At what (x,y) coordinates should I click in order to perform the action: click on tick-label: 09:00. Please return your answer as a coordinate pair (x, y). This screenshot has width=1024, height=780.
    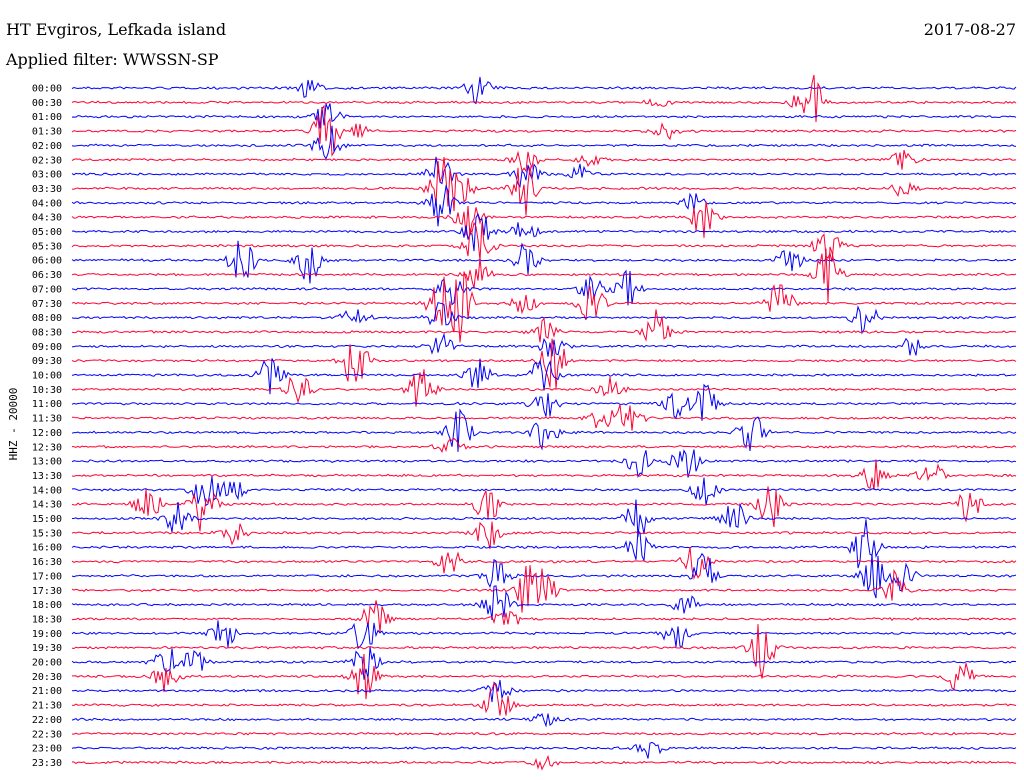
    Looking at the image, I should click on (47, 347).